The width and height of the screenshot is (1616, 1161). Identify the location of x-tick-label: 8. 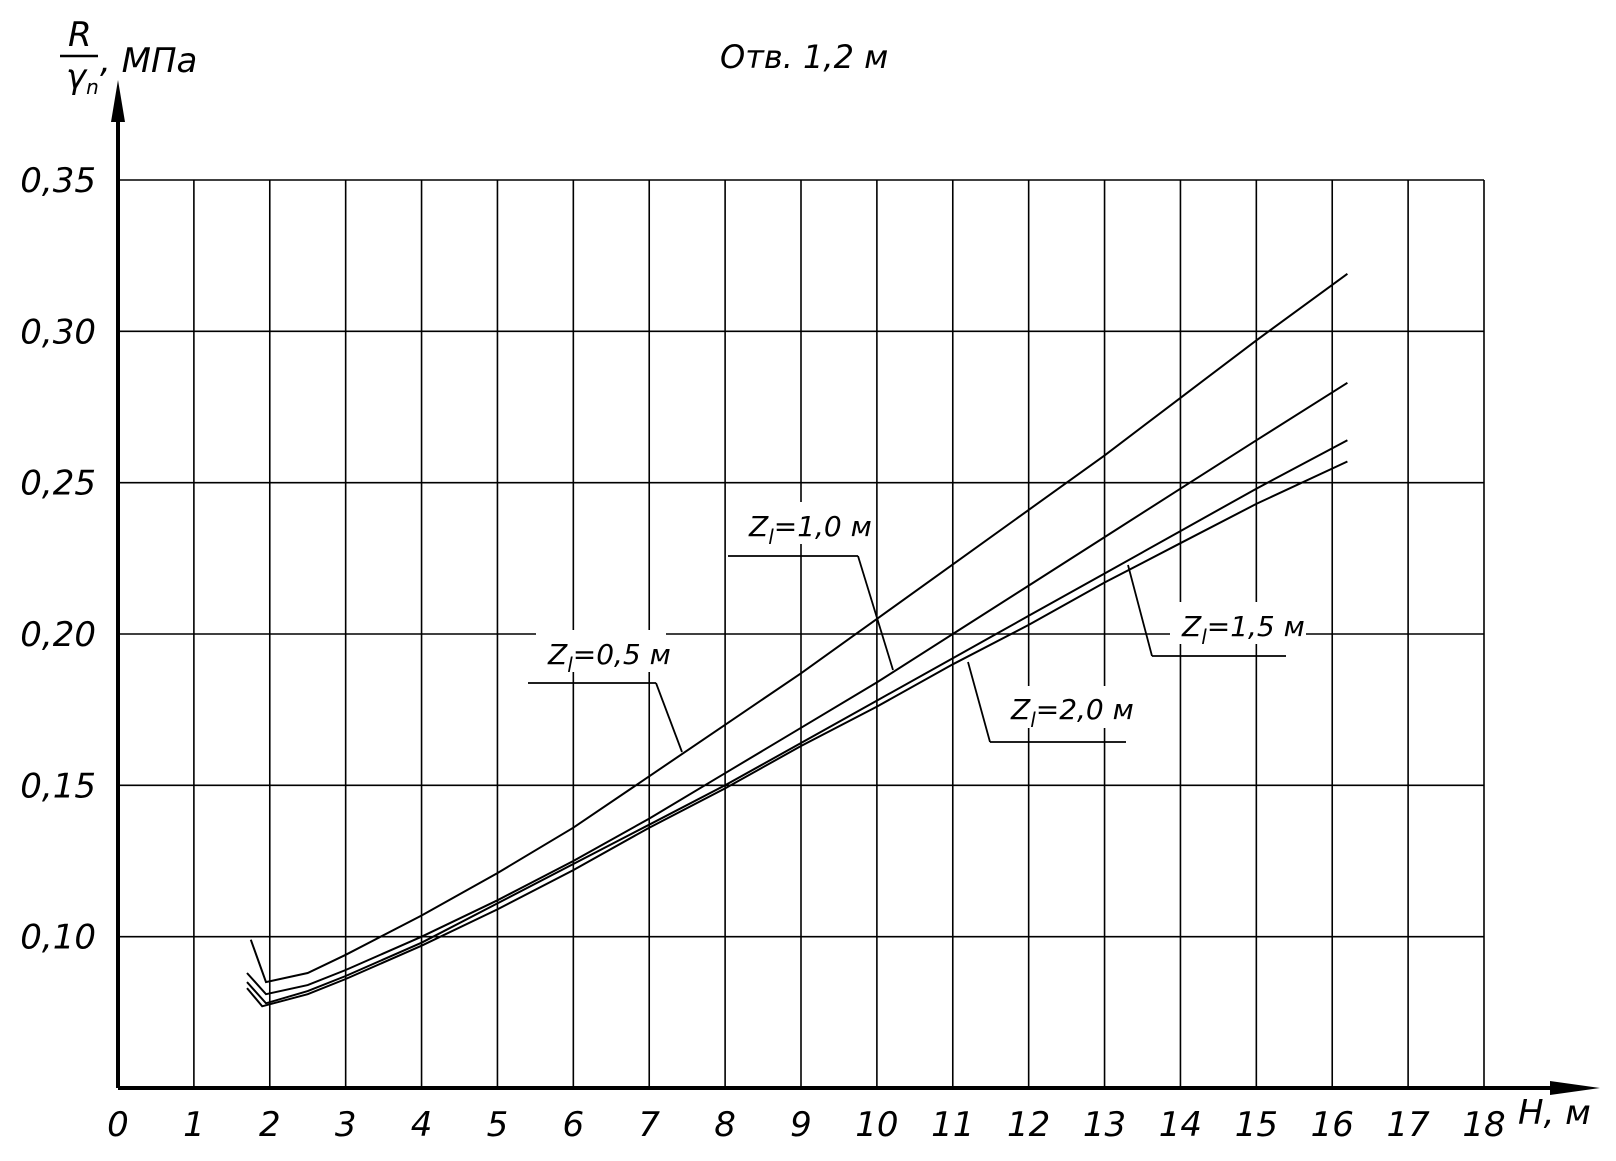
(725, 1125).